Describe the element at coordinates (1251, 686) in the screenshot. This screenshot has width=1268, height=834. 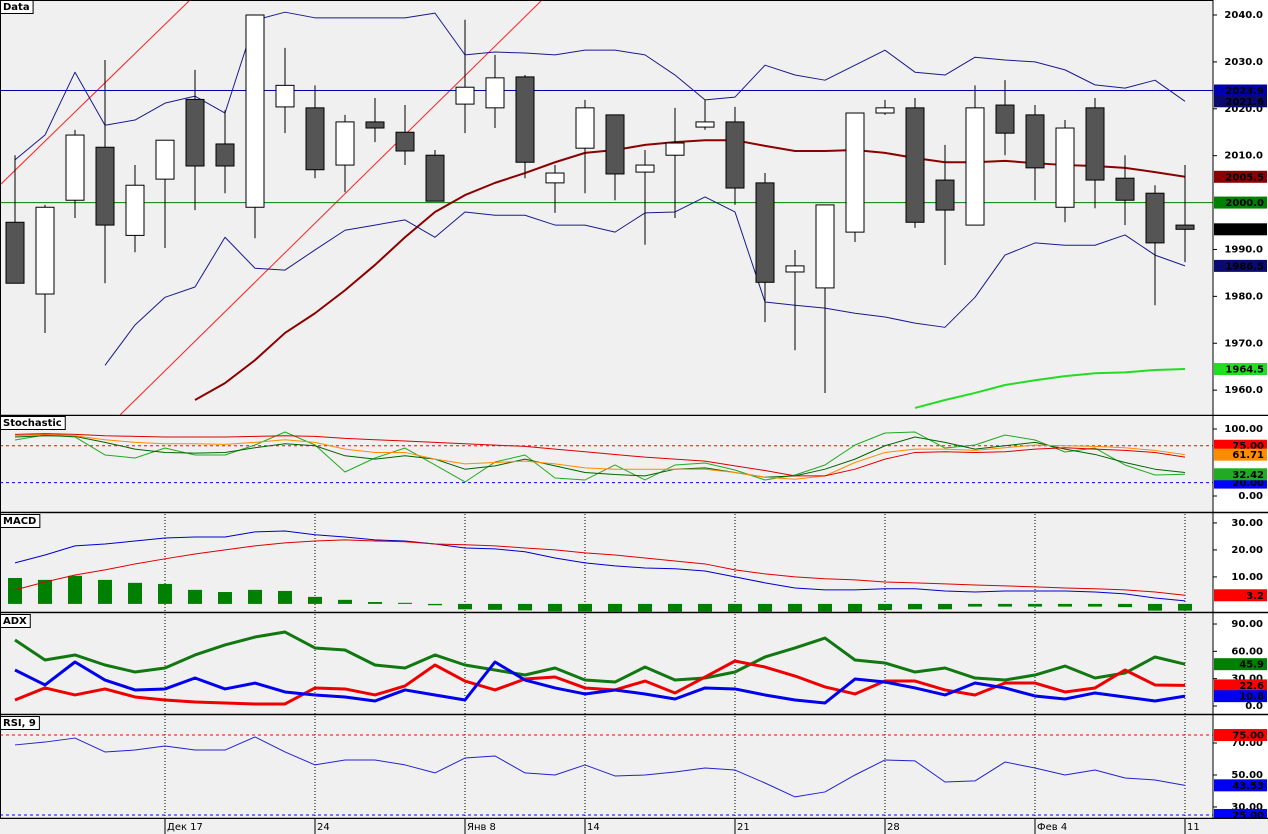
I see `value-badge-label: 22.6` at that location.